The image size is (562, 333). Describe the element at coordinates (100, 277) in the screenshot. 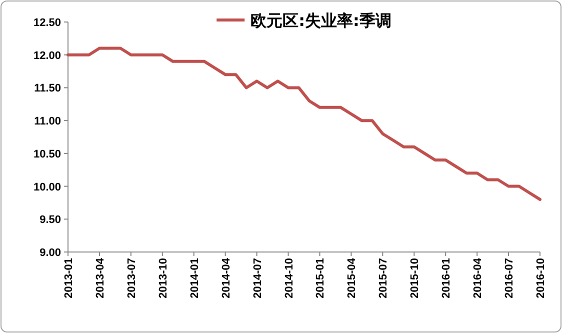

I see `x-tick-label: 2013-04` at that location.